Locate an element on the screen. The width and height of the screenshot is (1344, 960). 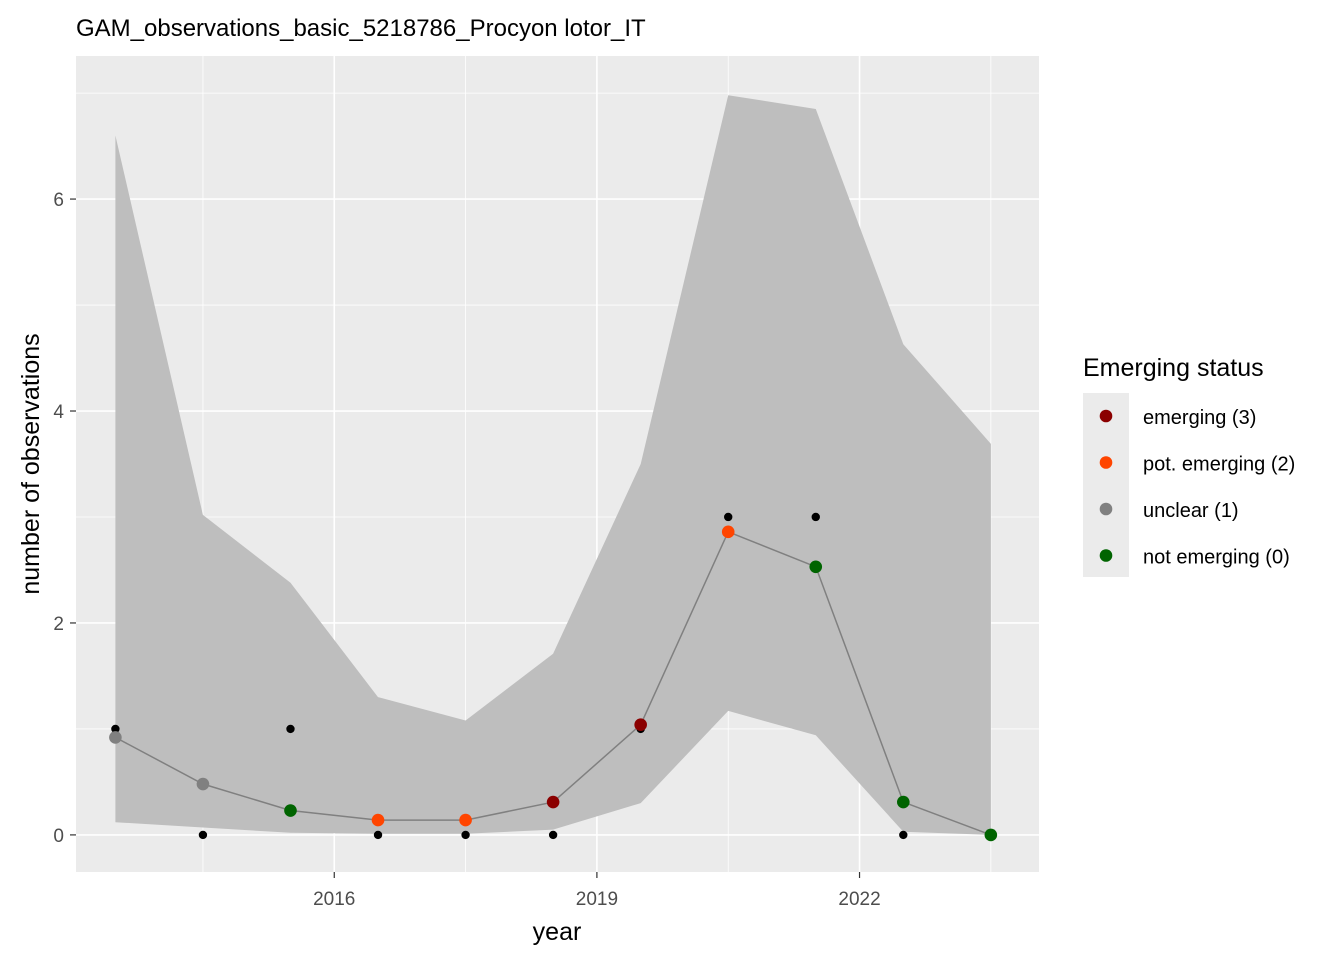
x-axis-title: year is located at coordinates (557, 932).